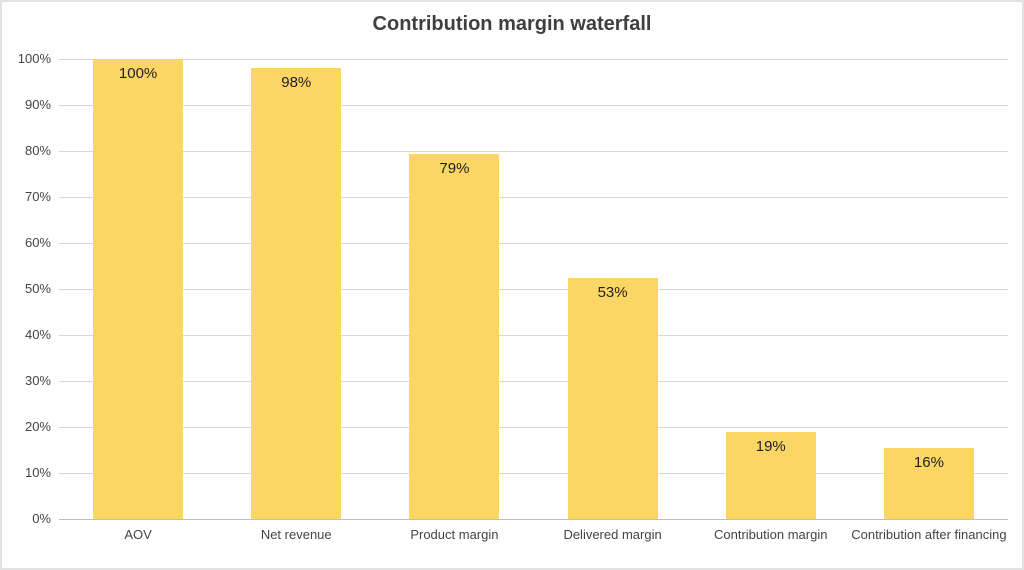 The image size is (1024, 570). I want to click on x-tick-label: Contribution after financing, so click(929, 534).